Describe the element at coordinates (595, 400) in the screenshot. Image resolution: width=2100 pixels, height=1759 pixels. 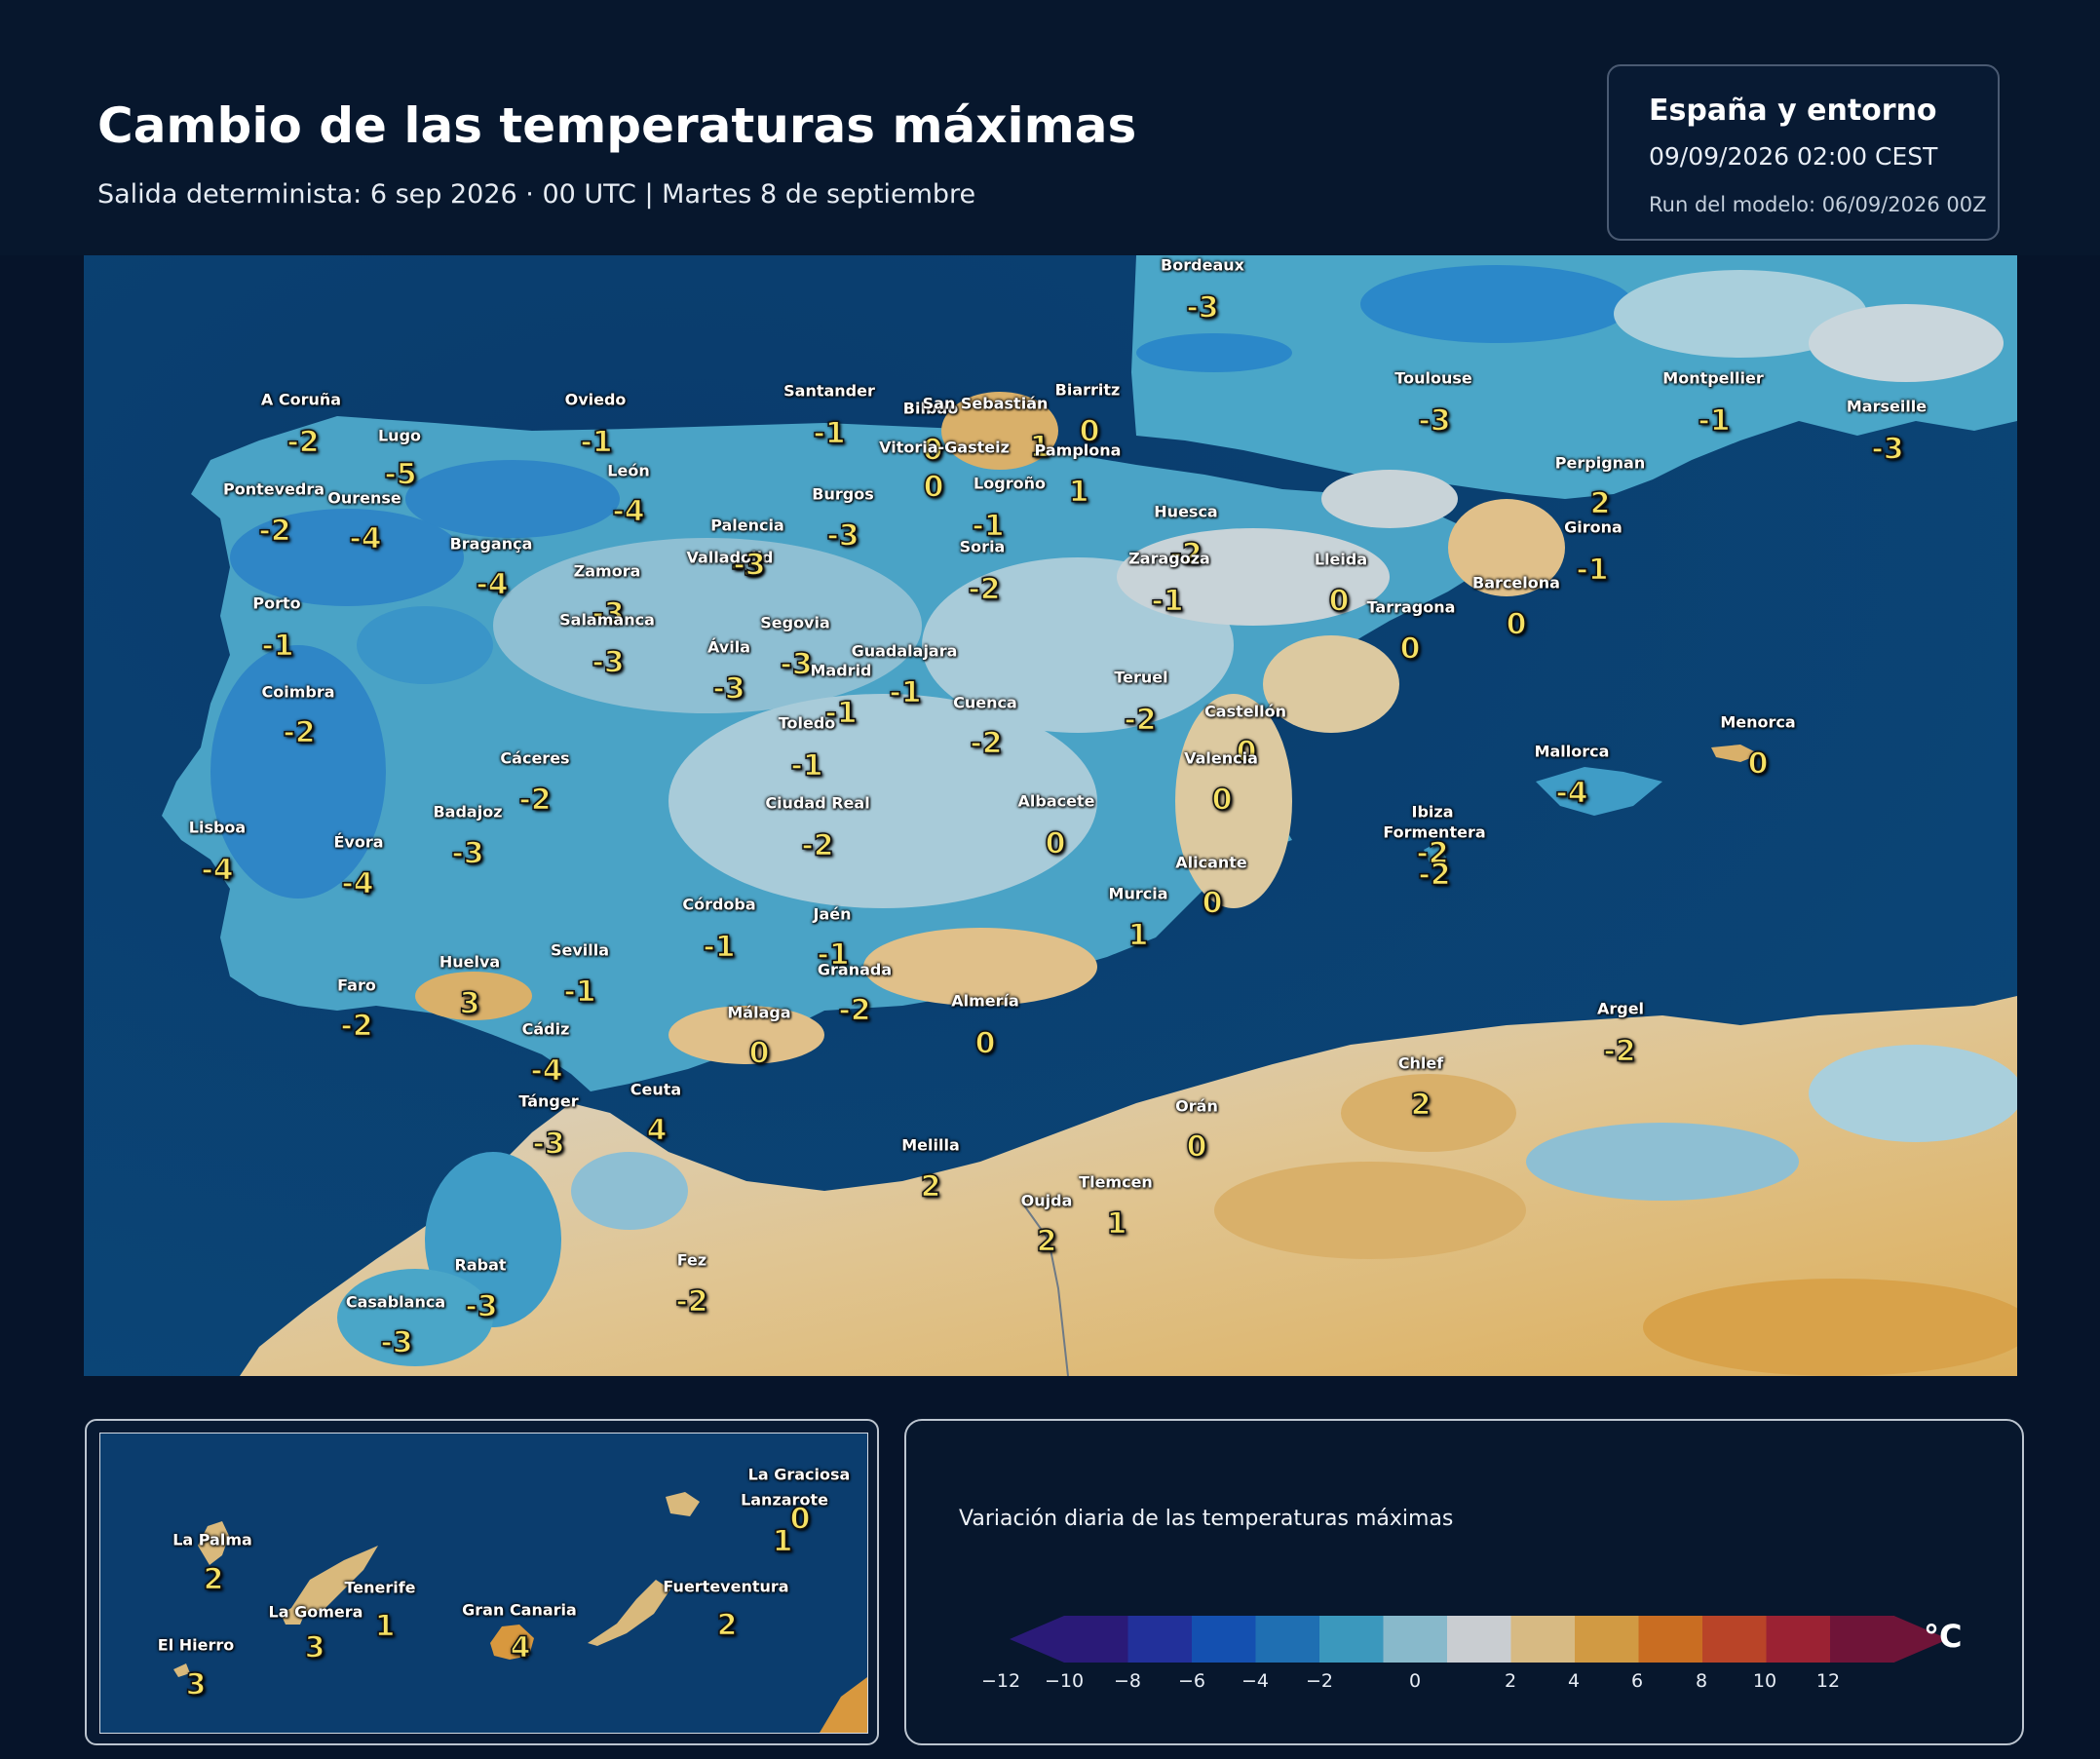
I see `city-label-oviedo: Oviedo` at that location.